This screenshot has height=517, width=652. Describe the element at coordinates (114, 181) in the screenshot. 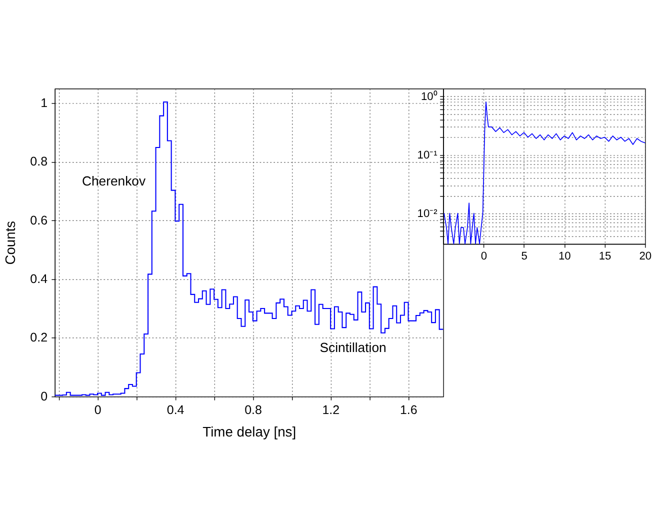

I see `annotation: Cherenkov` at that location.